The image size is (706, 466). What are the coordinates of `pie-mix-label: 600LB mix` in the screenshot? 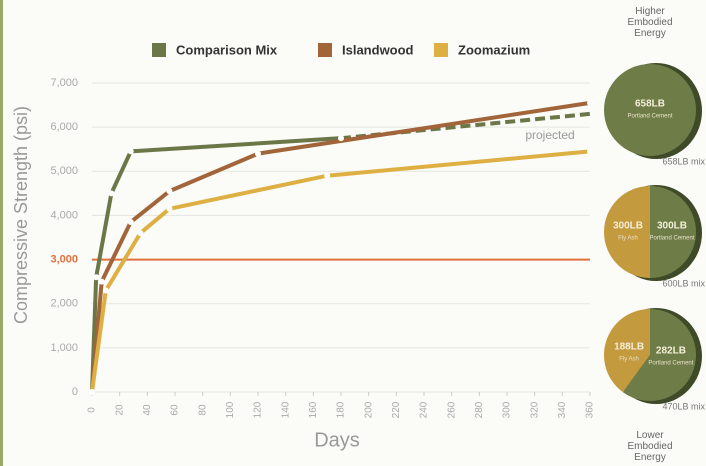 It's located at (683, 283).